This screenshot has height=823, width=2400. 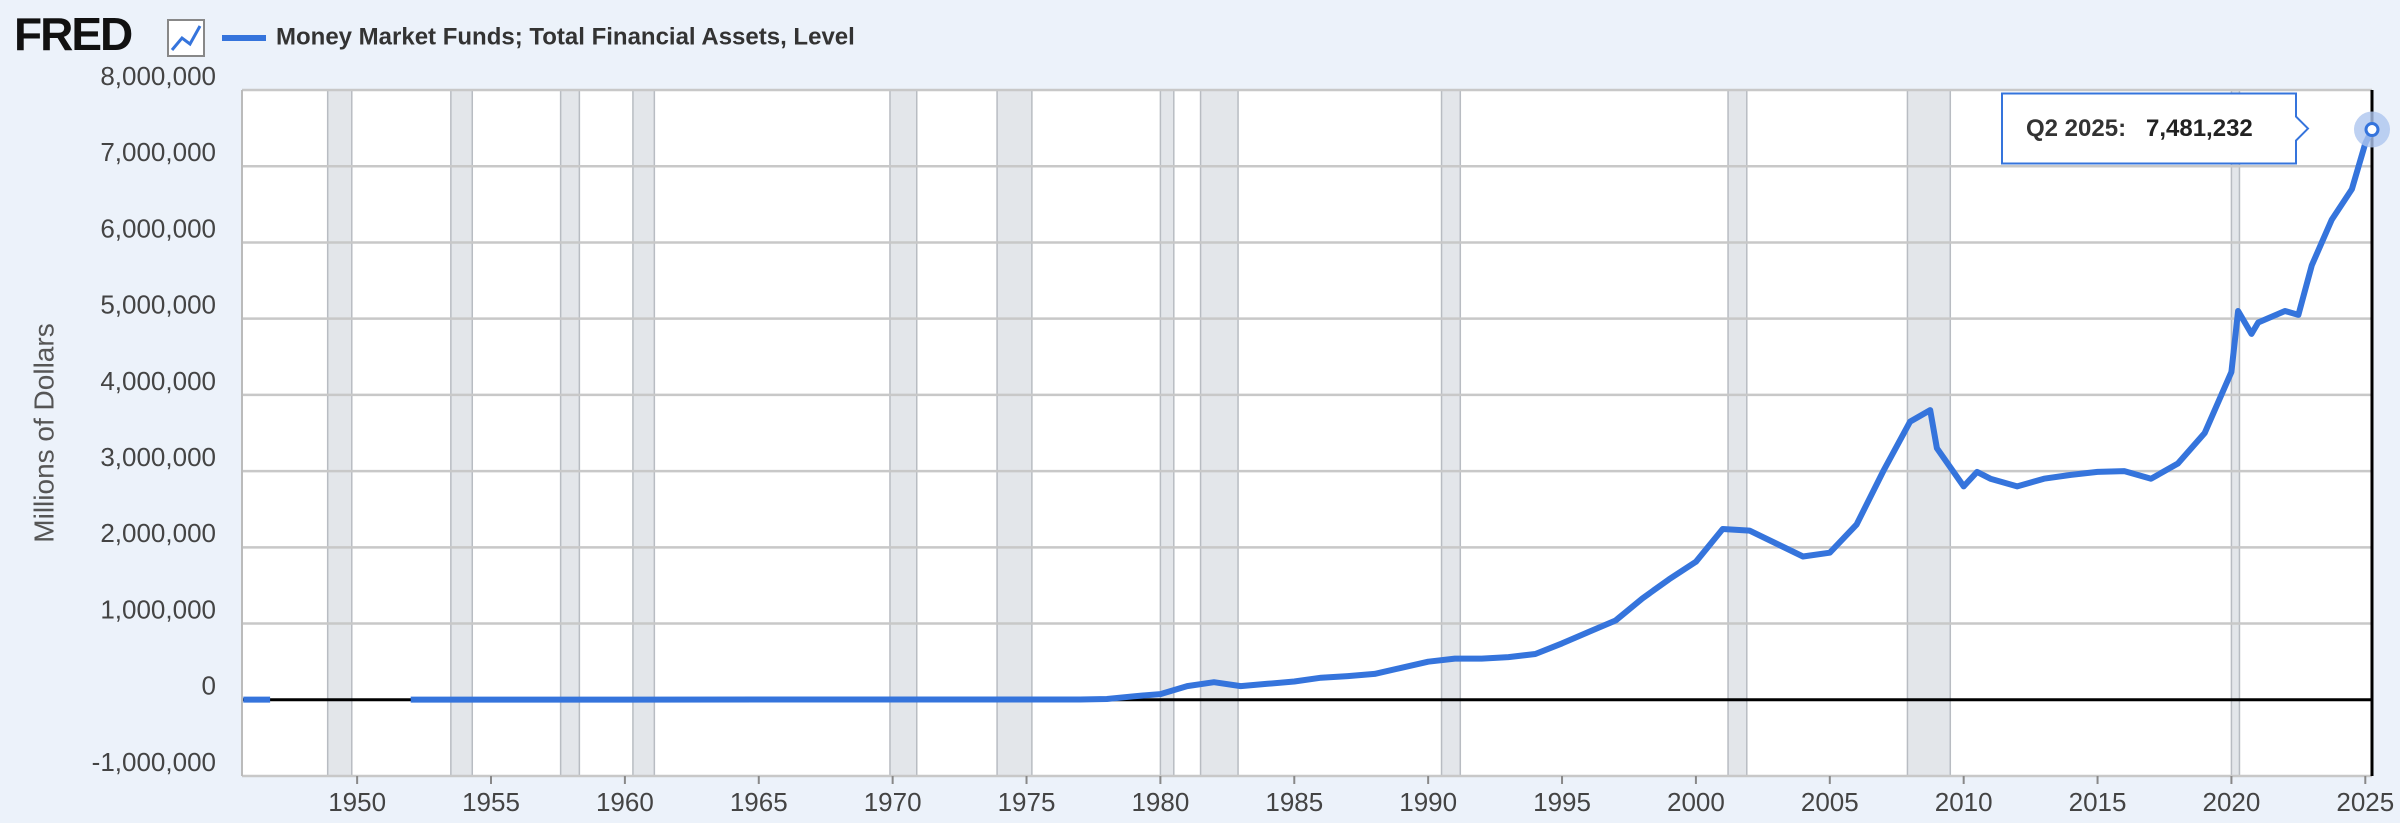 I want to click on y-axis-label: Millions of Dollars, so click(x=43, y=432).